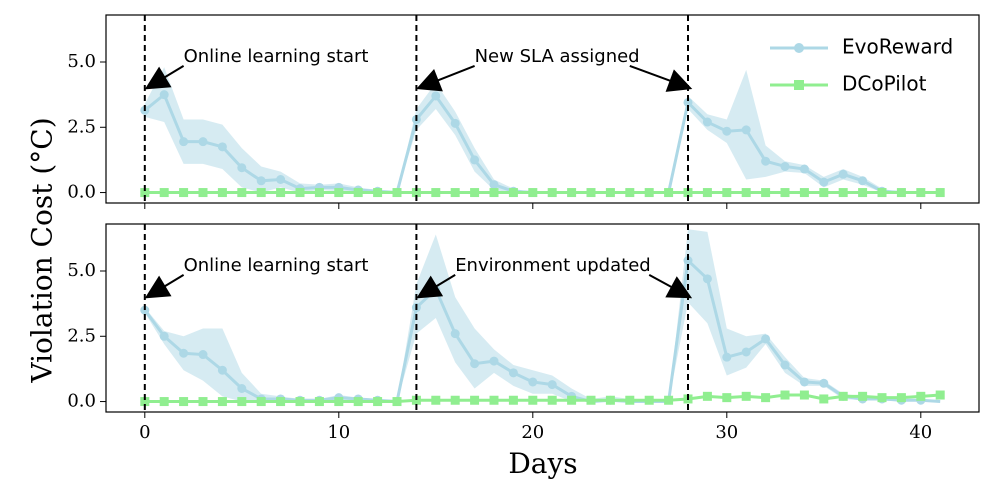 The image size is (996, 498). I want to click on x-tick-label: 20, so click(532, 432).